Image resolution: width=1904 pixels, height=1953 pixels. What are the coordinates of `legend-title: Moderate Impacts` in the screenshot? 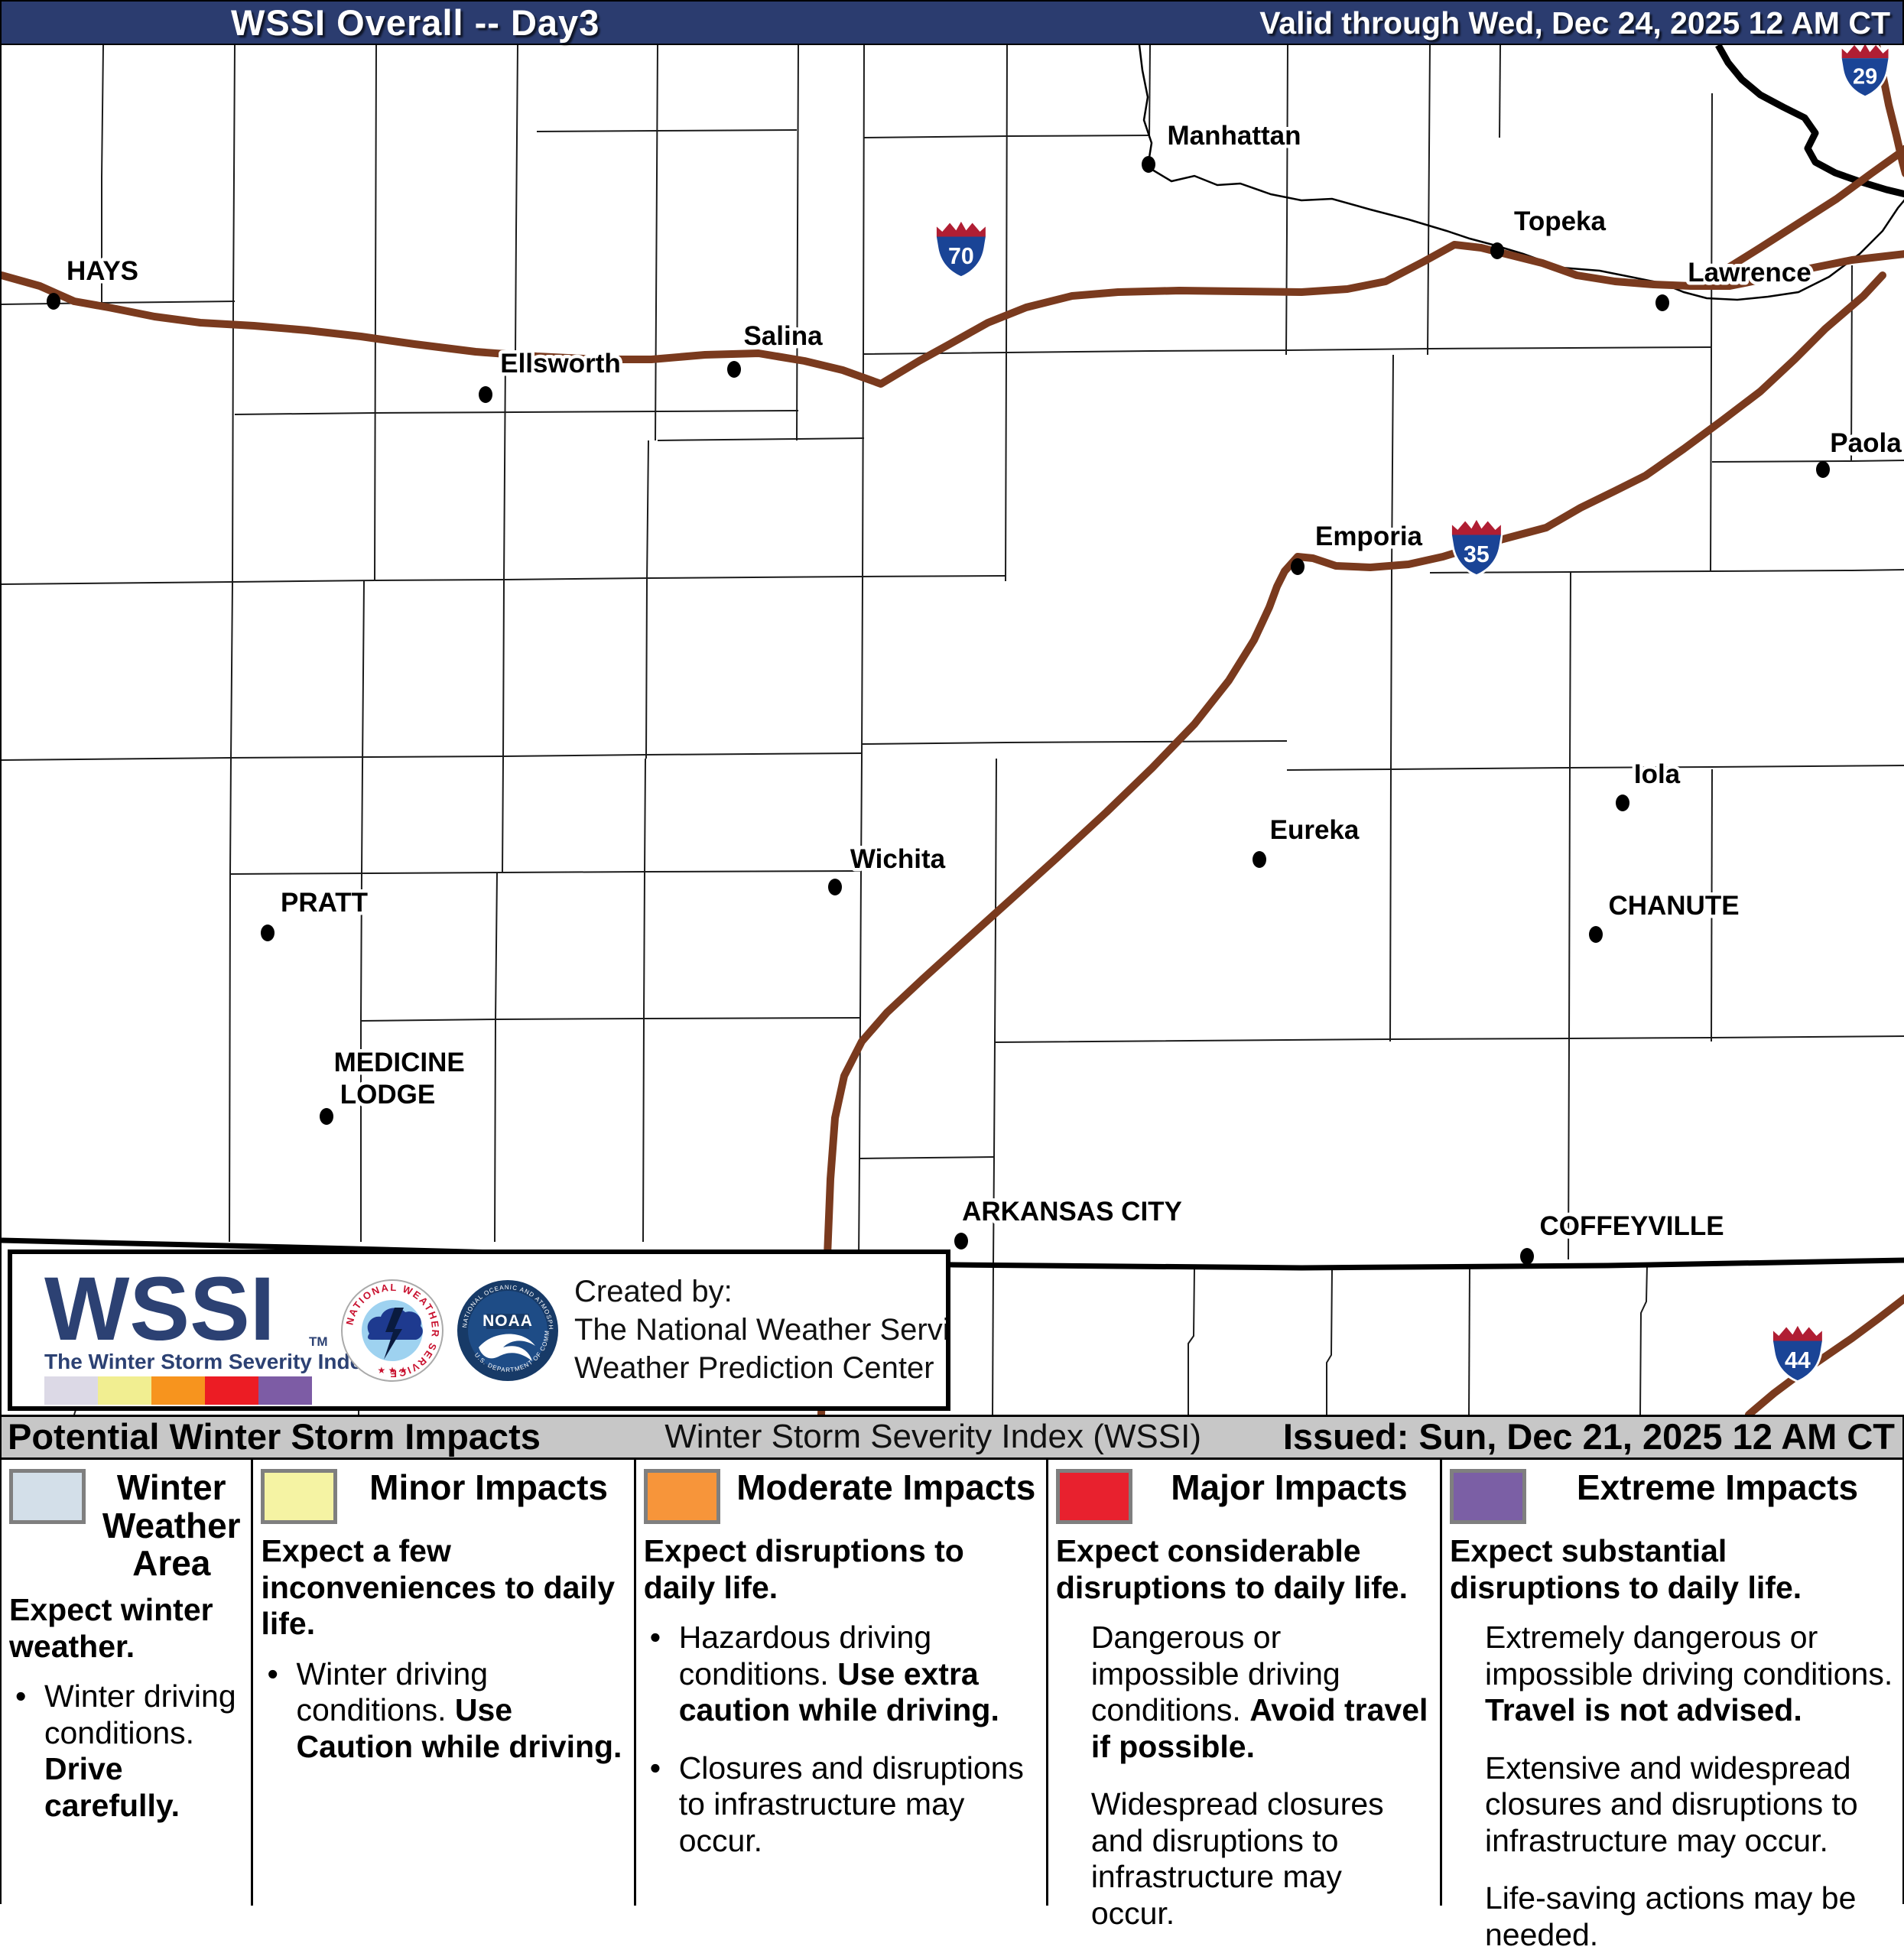 It's located at (886, 1487).